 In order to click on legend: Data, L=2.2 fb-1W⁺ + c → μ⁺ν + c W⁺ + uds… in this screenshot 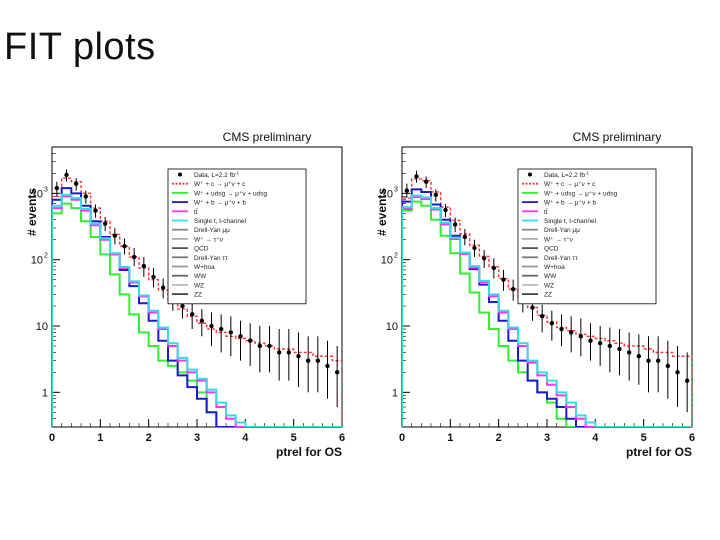, I will do `click(237, 236)`.